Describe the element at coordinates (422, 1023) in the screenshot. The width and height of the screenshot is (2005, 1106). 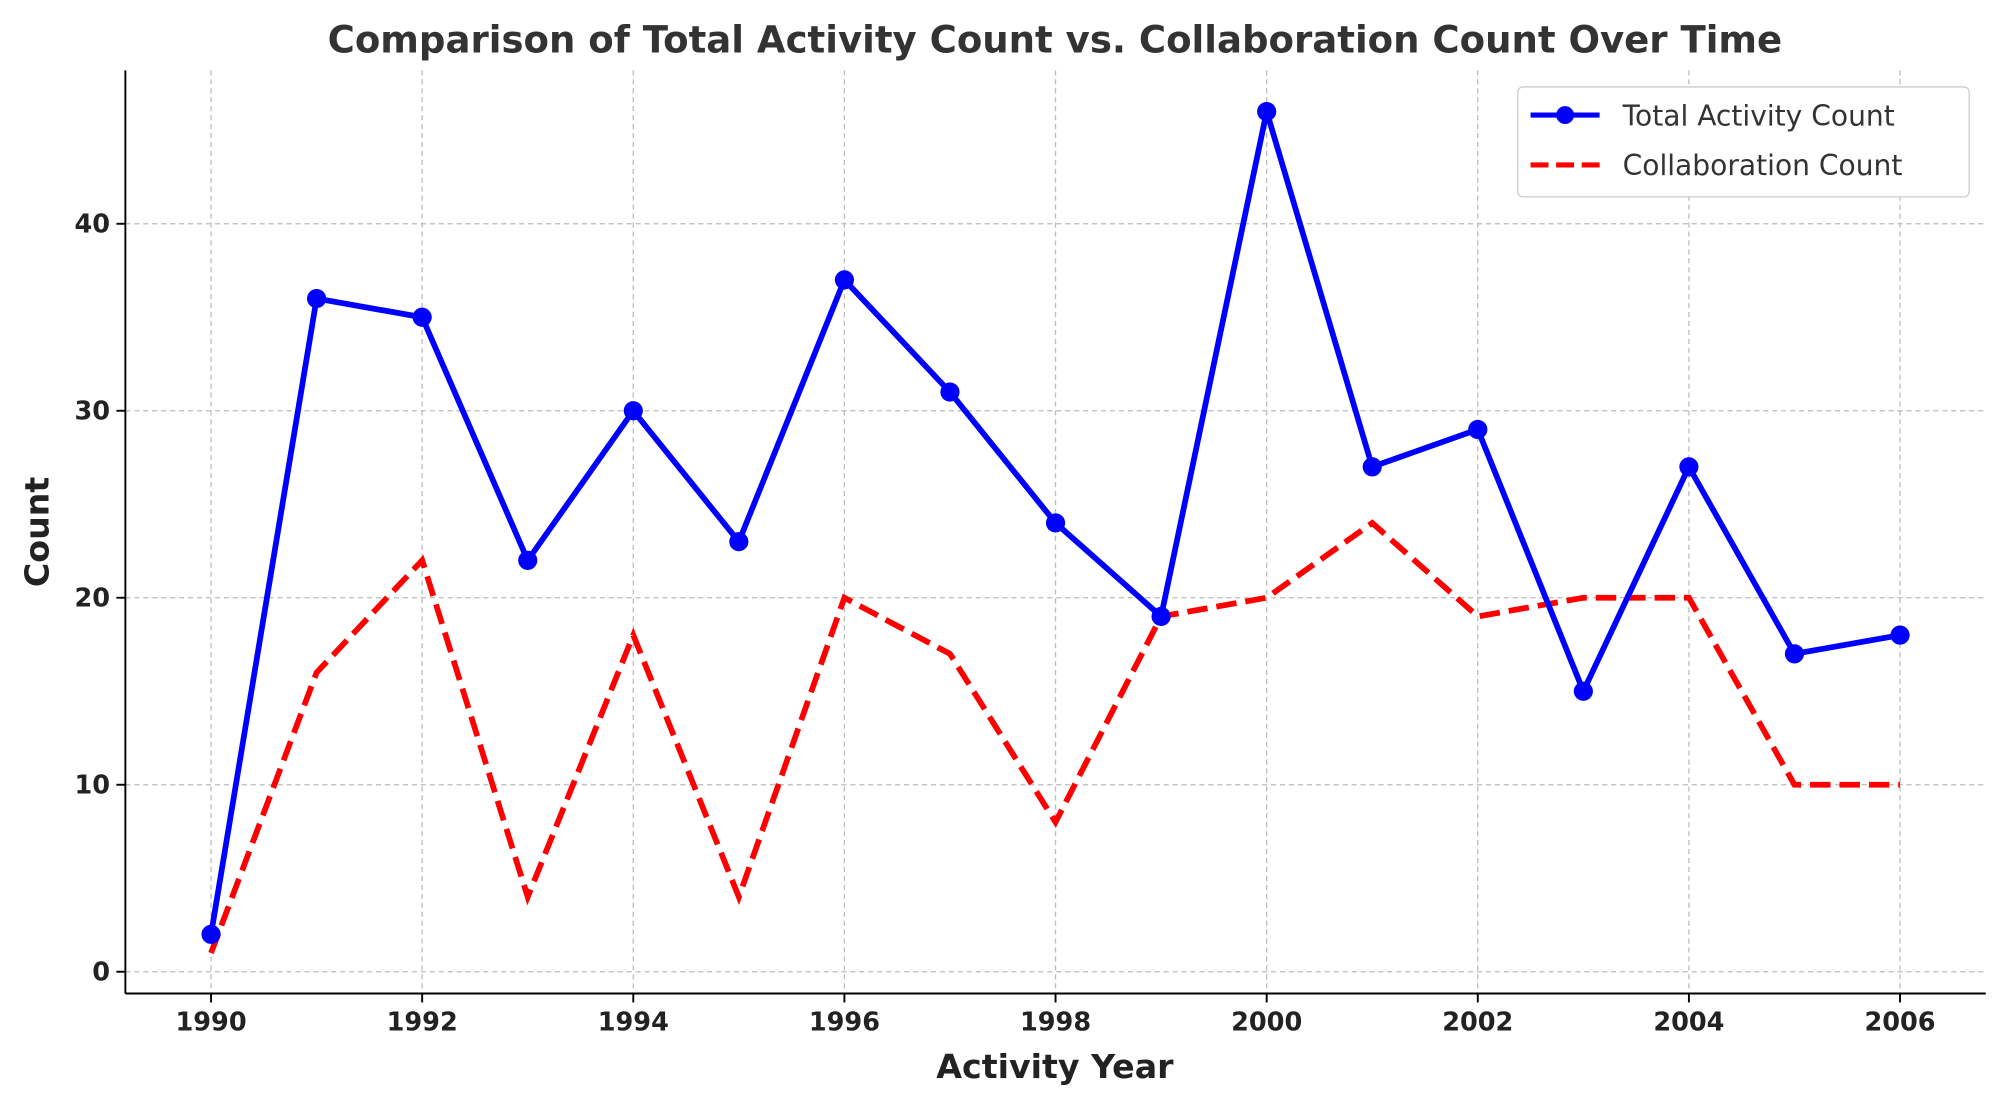
I see `x-tick-label: 1992` at that location.